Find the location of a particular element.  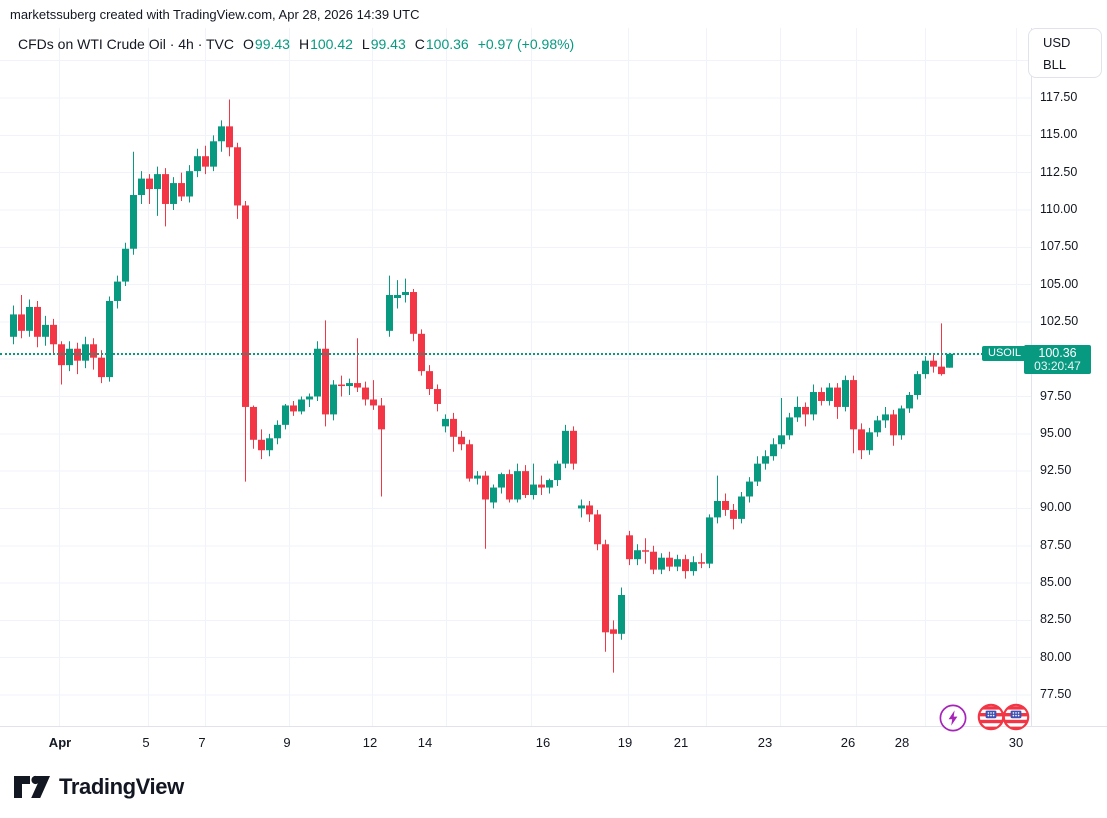

time-tick-label: 14 is located at coordinates (425, 742).